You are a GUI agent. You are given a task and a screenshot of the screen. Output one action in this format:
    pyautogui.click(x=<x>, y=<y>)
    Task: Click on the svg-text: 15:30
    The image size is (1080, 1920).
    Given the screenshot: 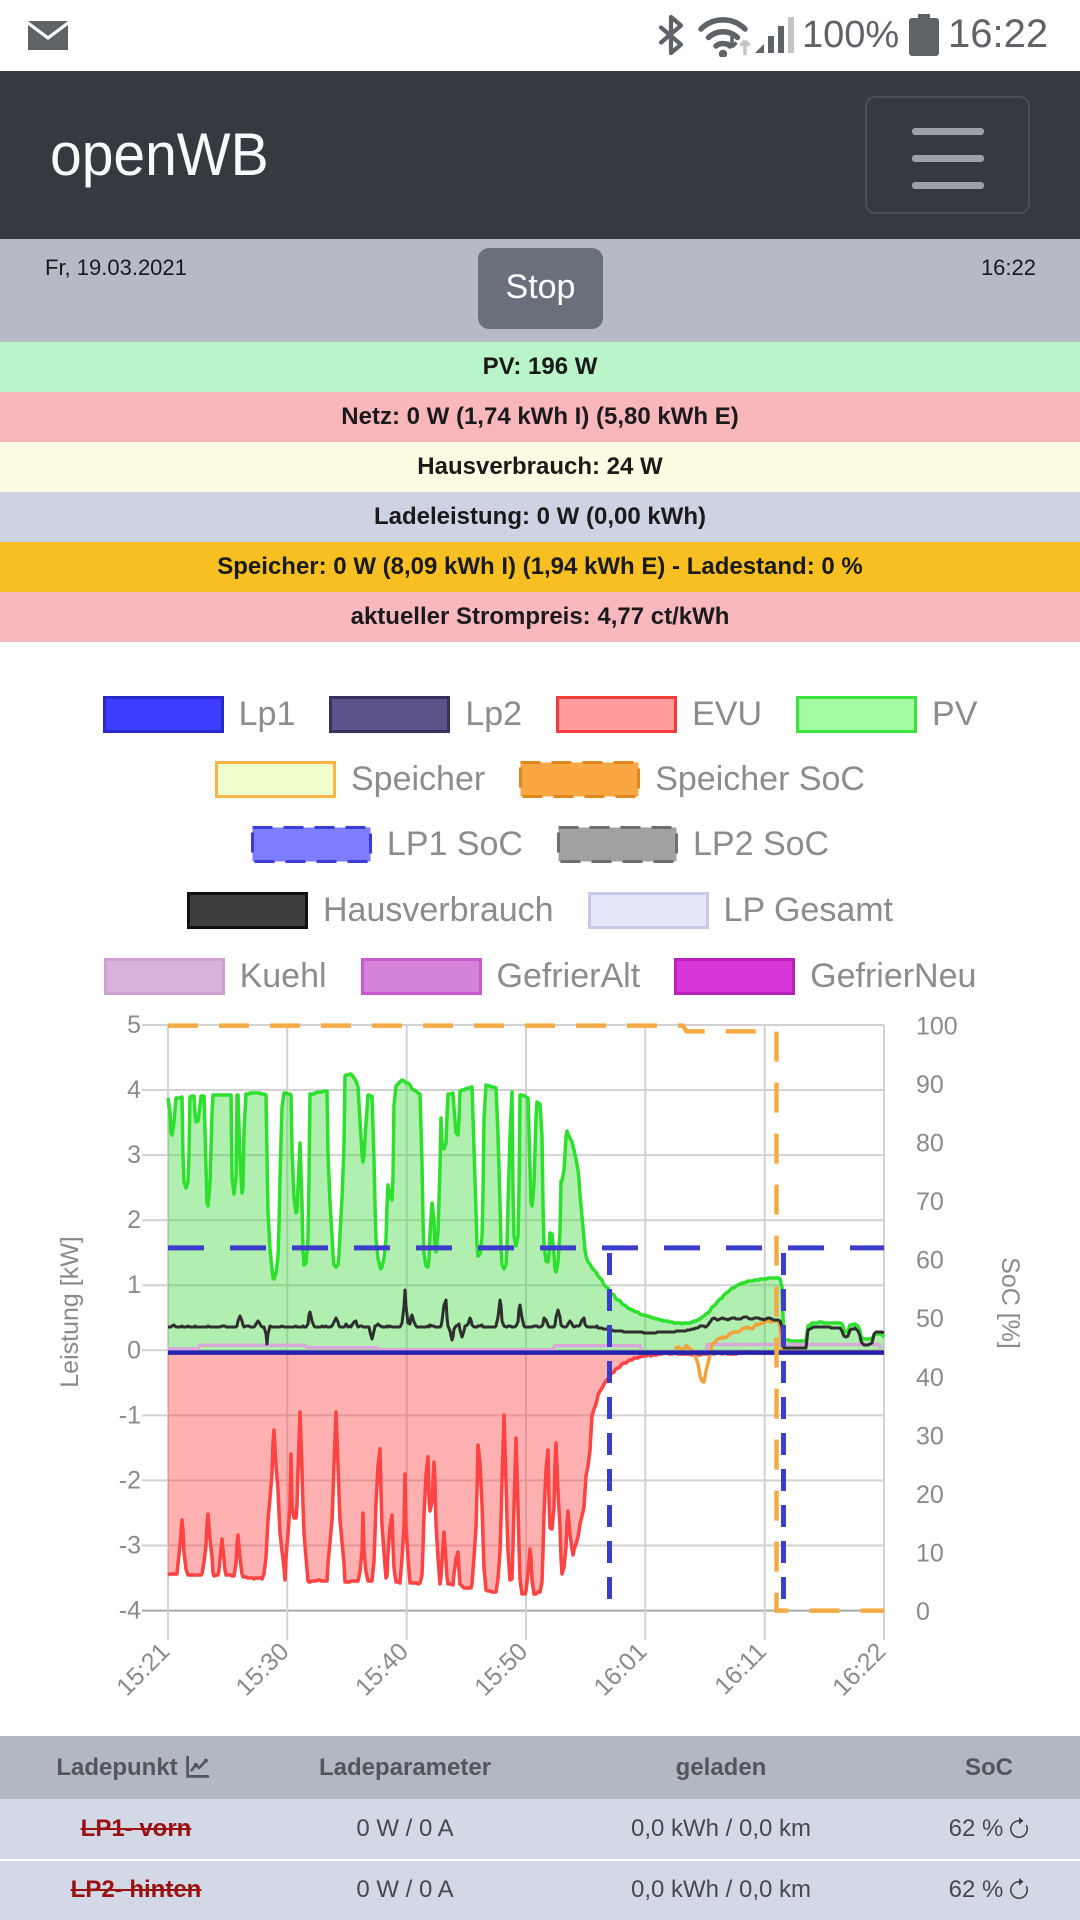 What is the action you would take?
    pyautogui.click(x=263, y=1669)
    